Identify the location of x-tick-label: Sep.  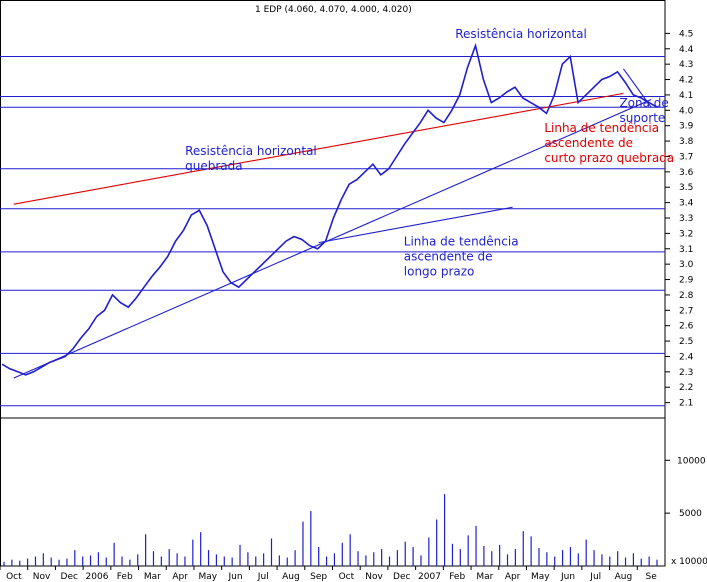
(318, 577).